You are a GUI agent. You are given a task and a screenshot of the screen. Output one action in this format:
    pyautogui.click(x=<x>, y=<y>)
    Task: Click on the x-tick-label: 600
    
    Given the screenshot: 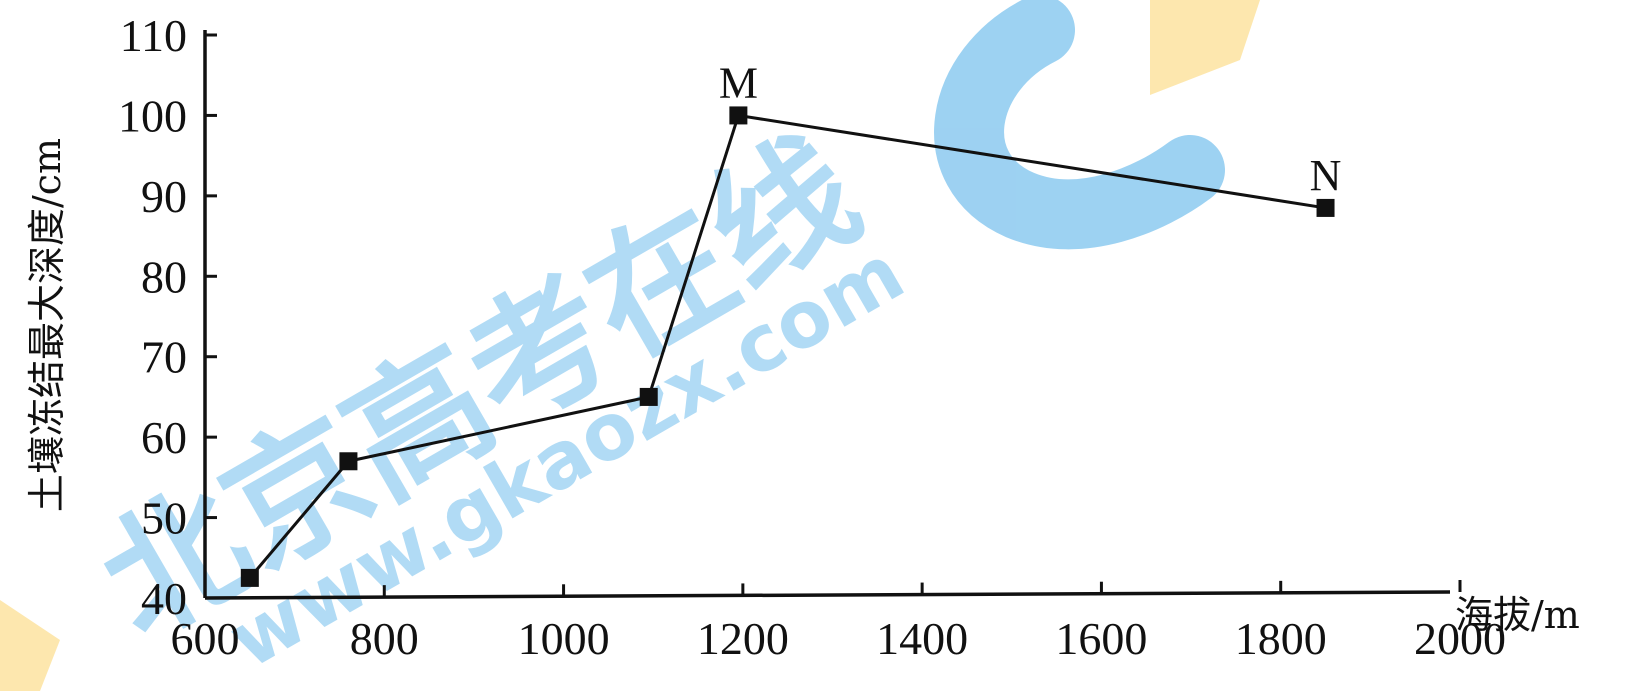 What is the action you would take?
    pyautogui.click(x=205, y=638)
    